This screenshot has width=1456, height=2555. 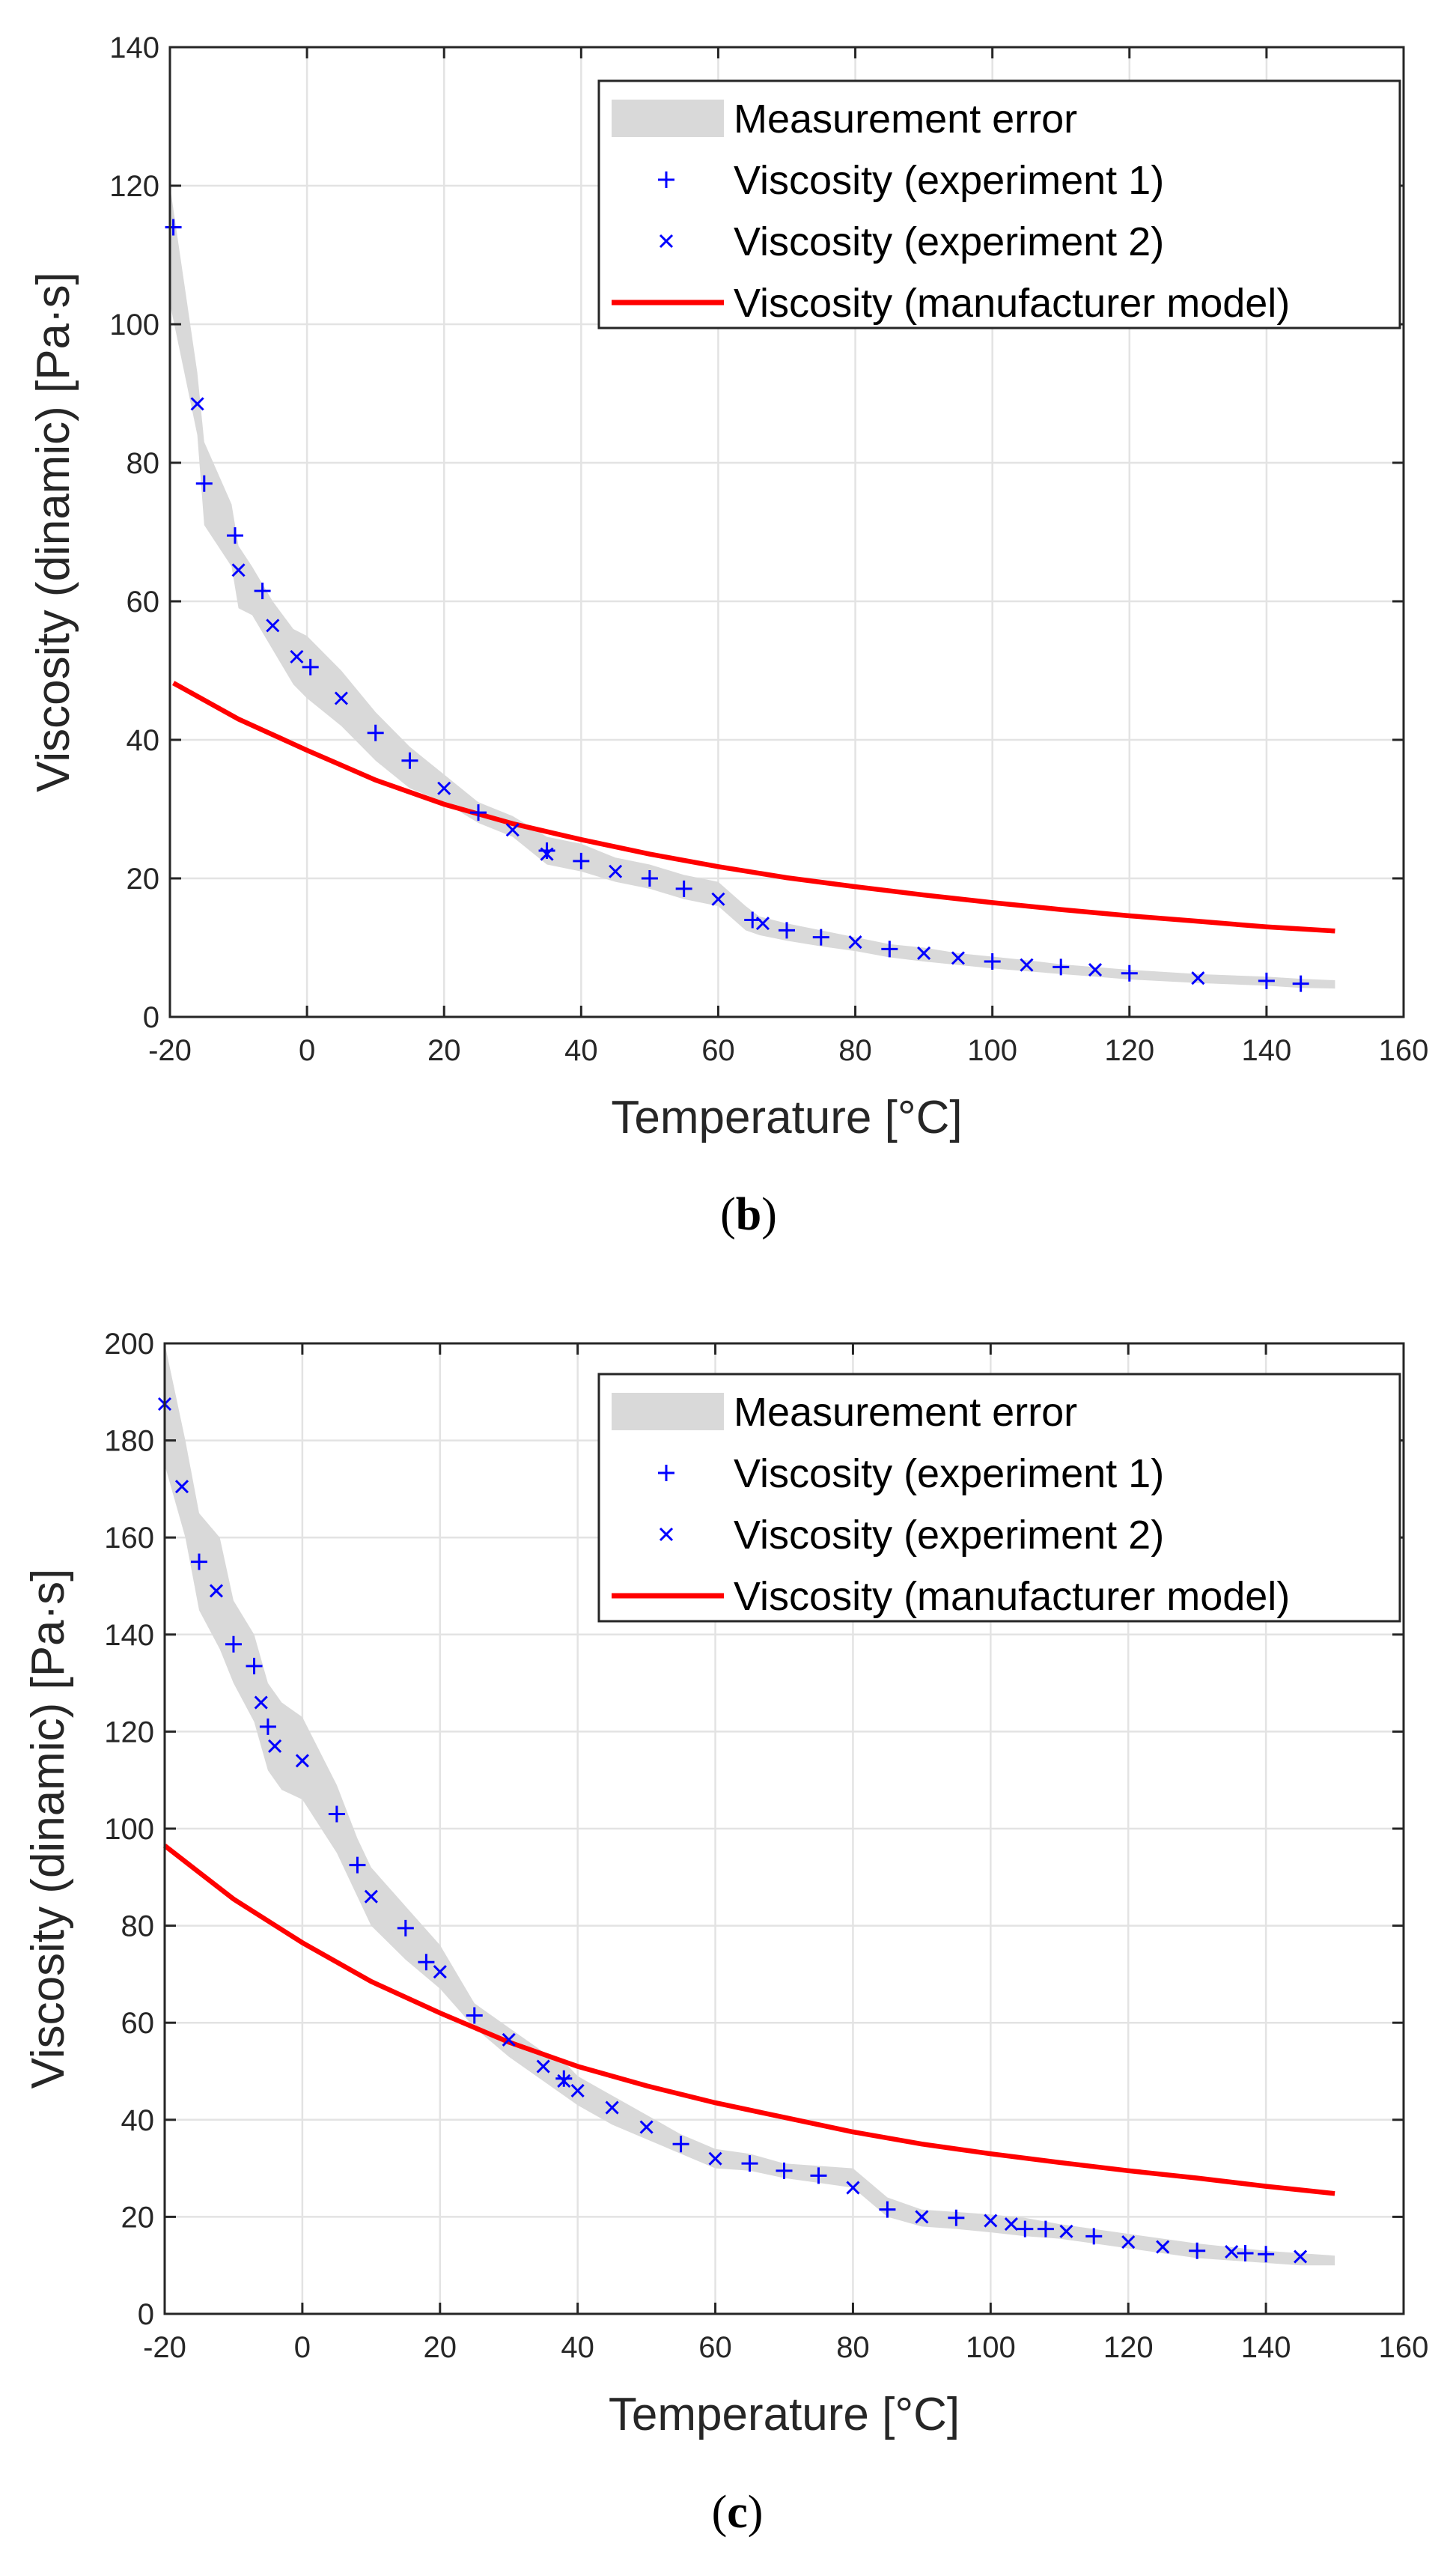 What do you see at coordinates (129, 1344) in the screenshot?
I see `y-tick-label: 200` at bounding box center [129, 1344].